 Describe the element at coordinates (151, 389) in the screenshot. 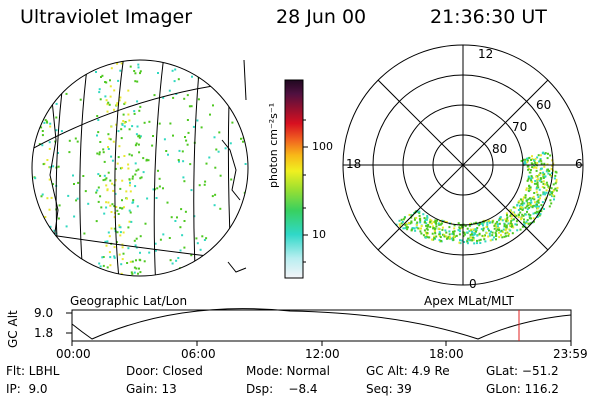

I see `gain-info: Gain: 13` at that location.